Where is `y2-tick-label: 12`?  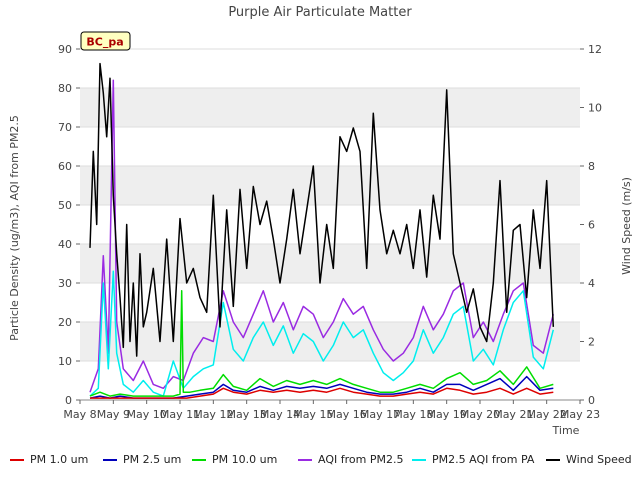
y2-tick-label: 12 is located at coordinates (595, 49).